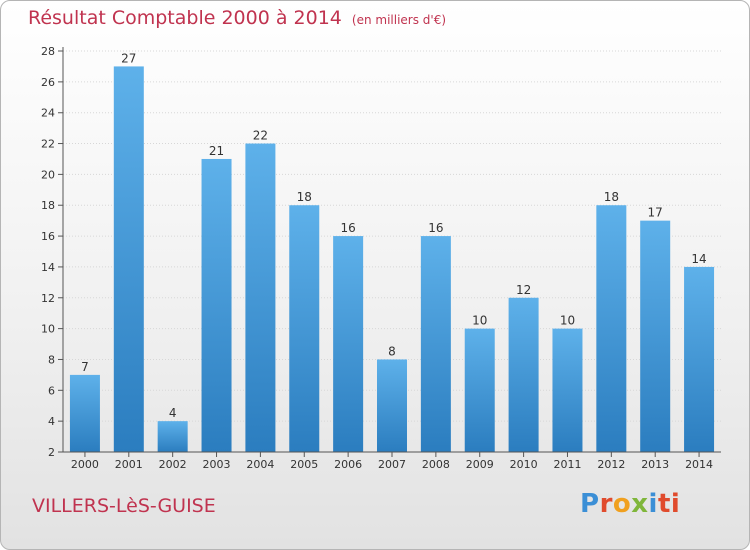  What do you see at coordinates (48, 205) in the screenshot?
I see `y-tick-label: 18` at bounding box center [48, 205].